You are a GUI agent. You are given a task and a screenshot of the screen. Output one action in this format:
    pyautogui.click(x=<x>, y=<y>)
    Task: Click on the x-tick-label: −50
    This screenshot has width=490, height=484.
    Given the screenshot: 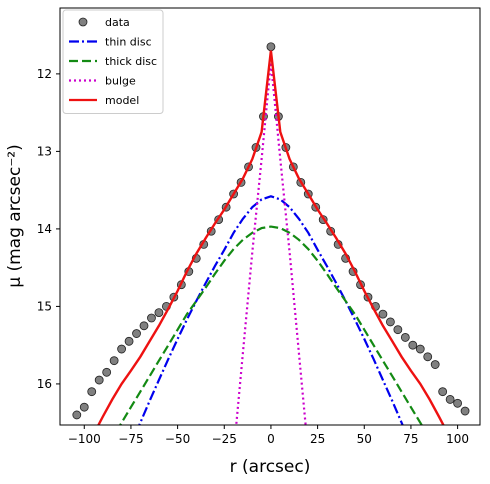 What is the action you would take?
    pyautogui.click(x=177, y=439)
    